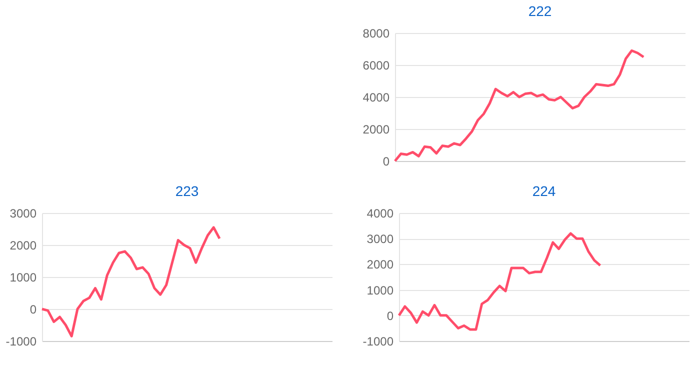  I want to click on chart-title: 224, so click(544, 191).